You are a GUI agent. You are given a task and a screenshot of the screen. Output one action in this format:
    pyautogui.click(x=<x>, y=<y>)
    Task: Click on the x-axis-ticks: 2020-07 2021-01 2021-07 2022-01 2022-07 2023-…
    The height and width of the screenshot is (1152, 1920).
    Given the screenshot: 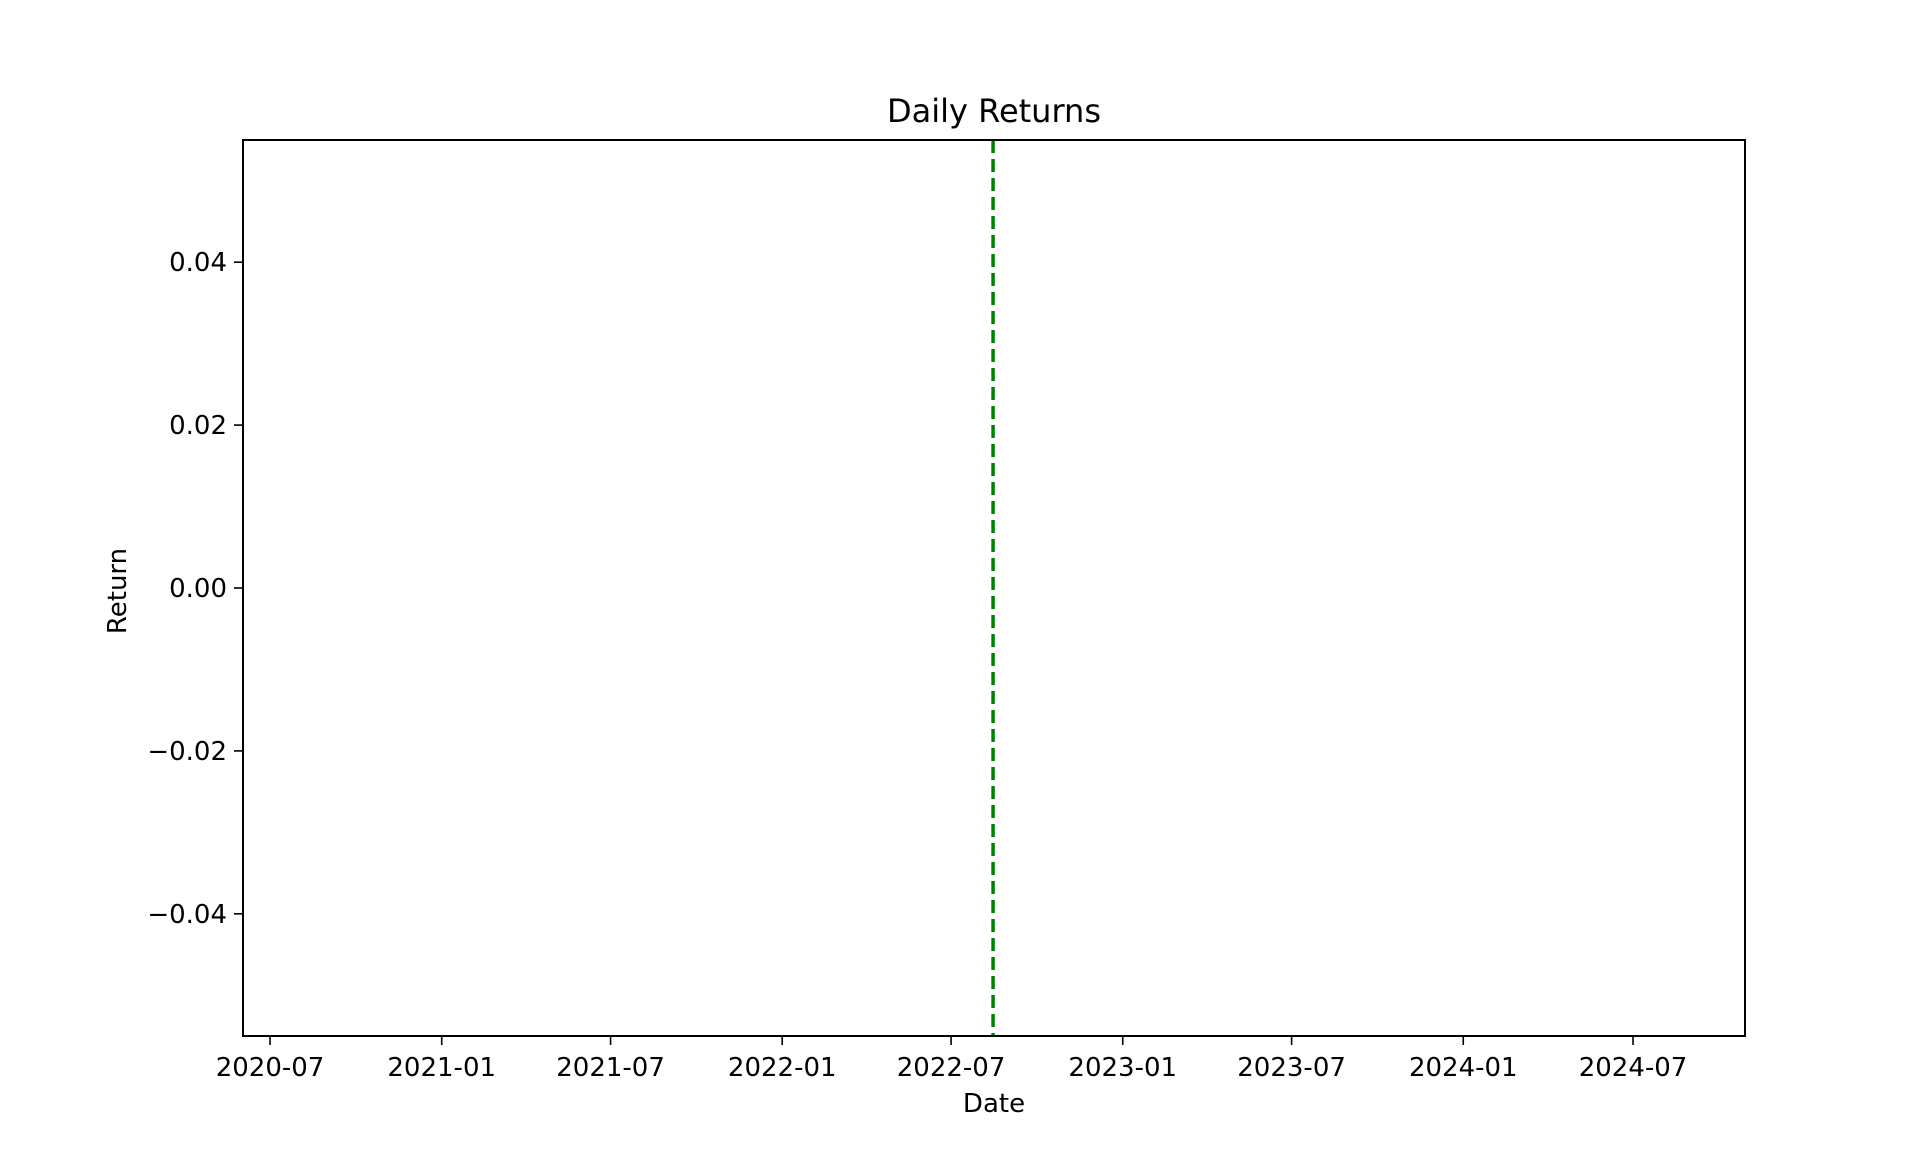 What is the action you would take?
    pyautogui.click(x=952, y=1059)
    